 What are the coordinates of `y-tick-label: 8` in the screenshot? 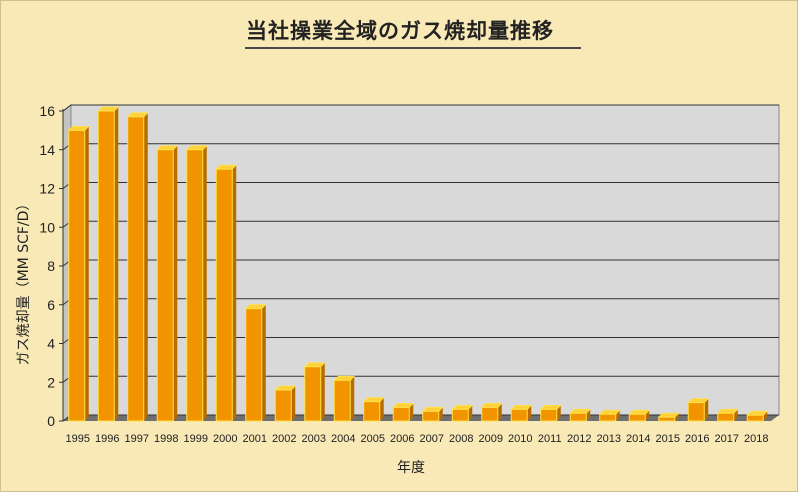 It's located at (51, 266).